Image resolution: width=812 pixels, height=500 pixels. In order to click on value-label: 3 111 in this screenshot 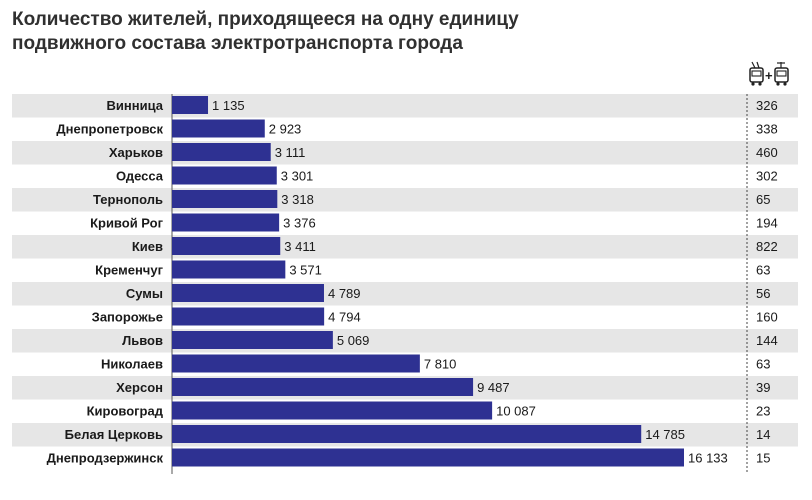, I will do `click(290, 152)`.